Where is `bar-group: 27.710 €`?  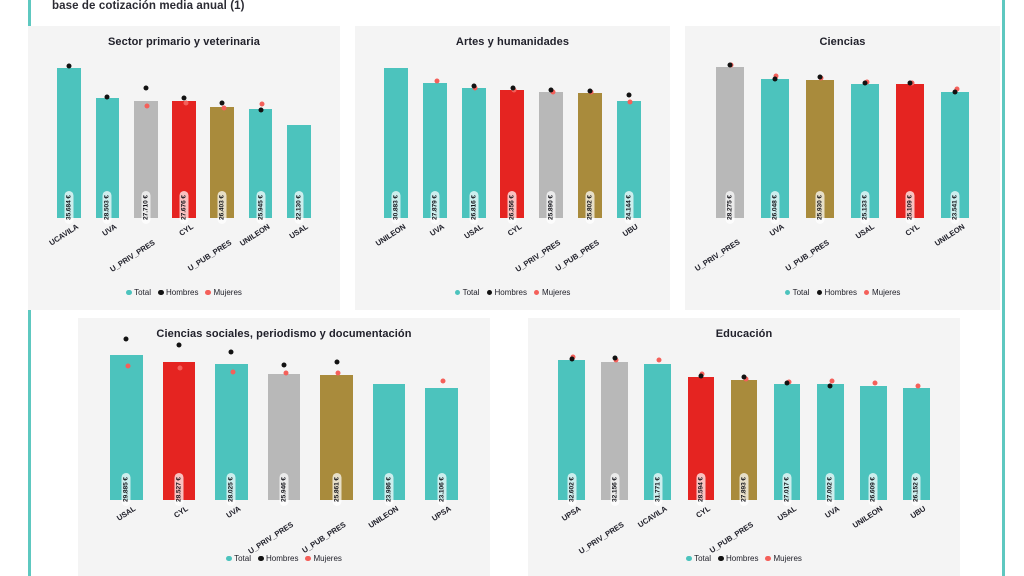 bar-group: 27.710 € is located at coordinates (145, 141).